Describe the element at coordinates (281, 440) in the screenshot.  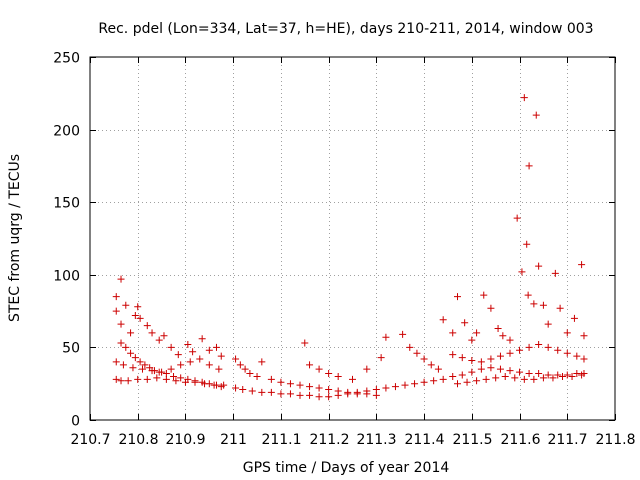
I see `x-tick-label: 211.1` at that location.